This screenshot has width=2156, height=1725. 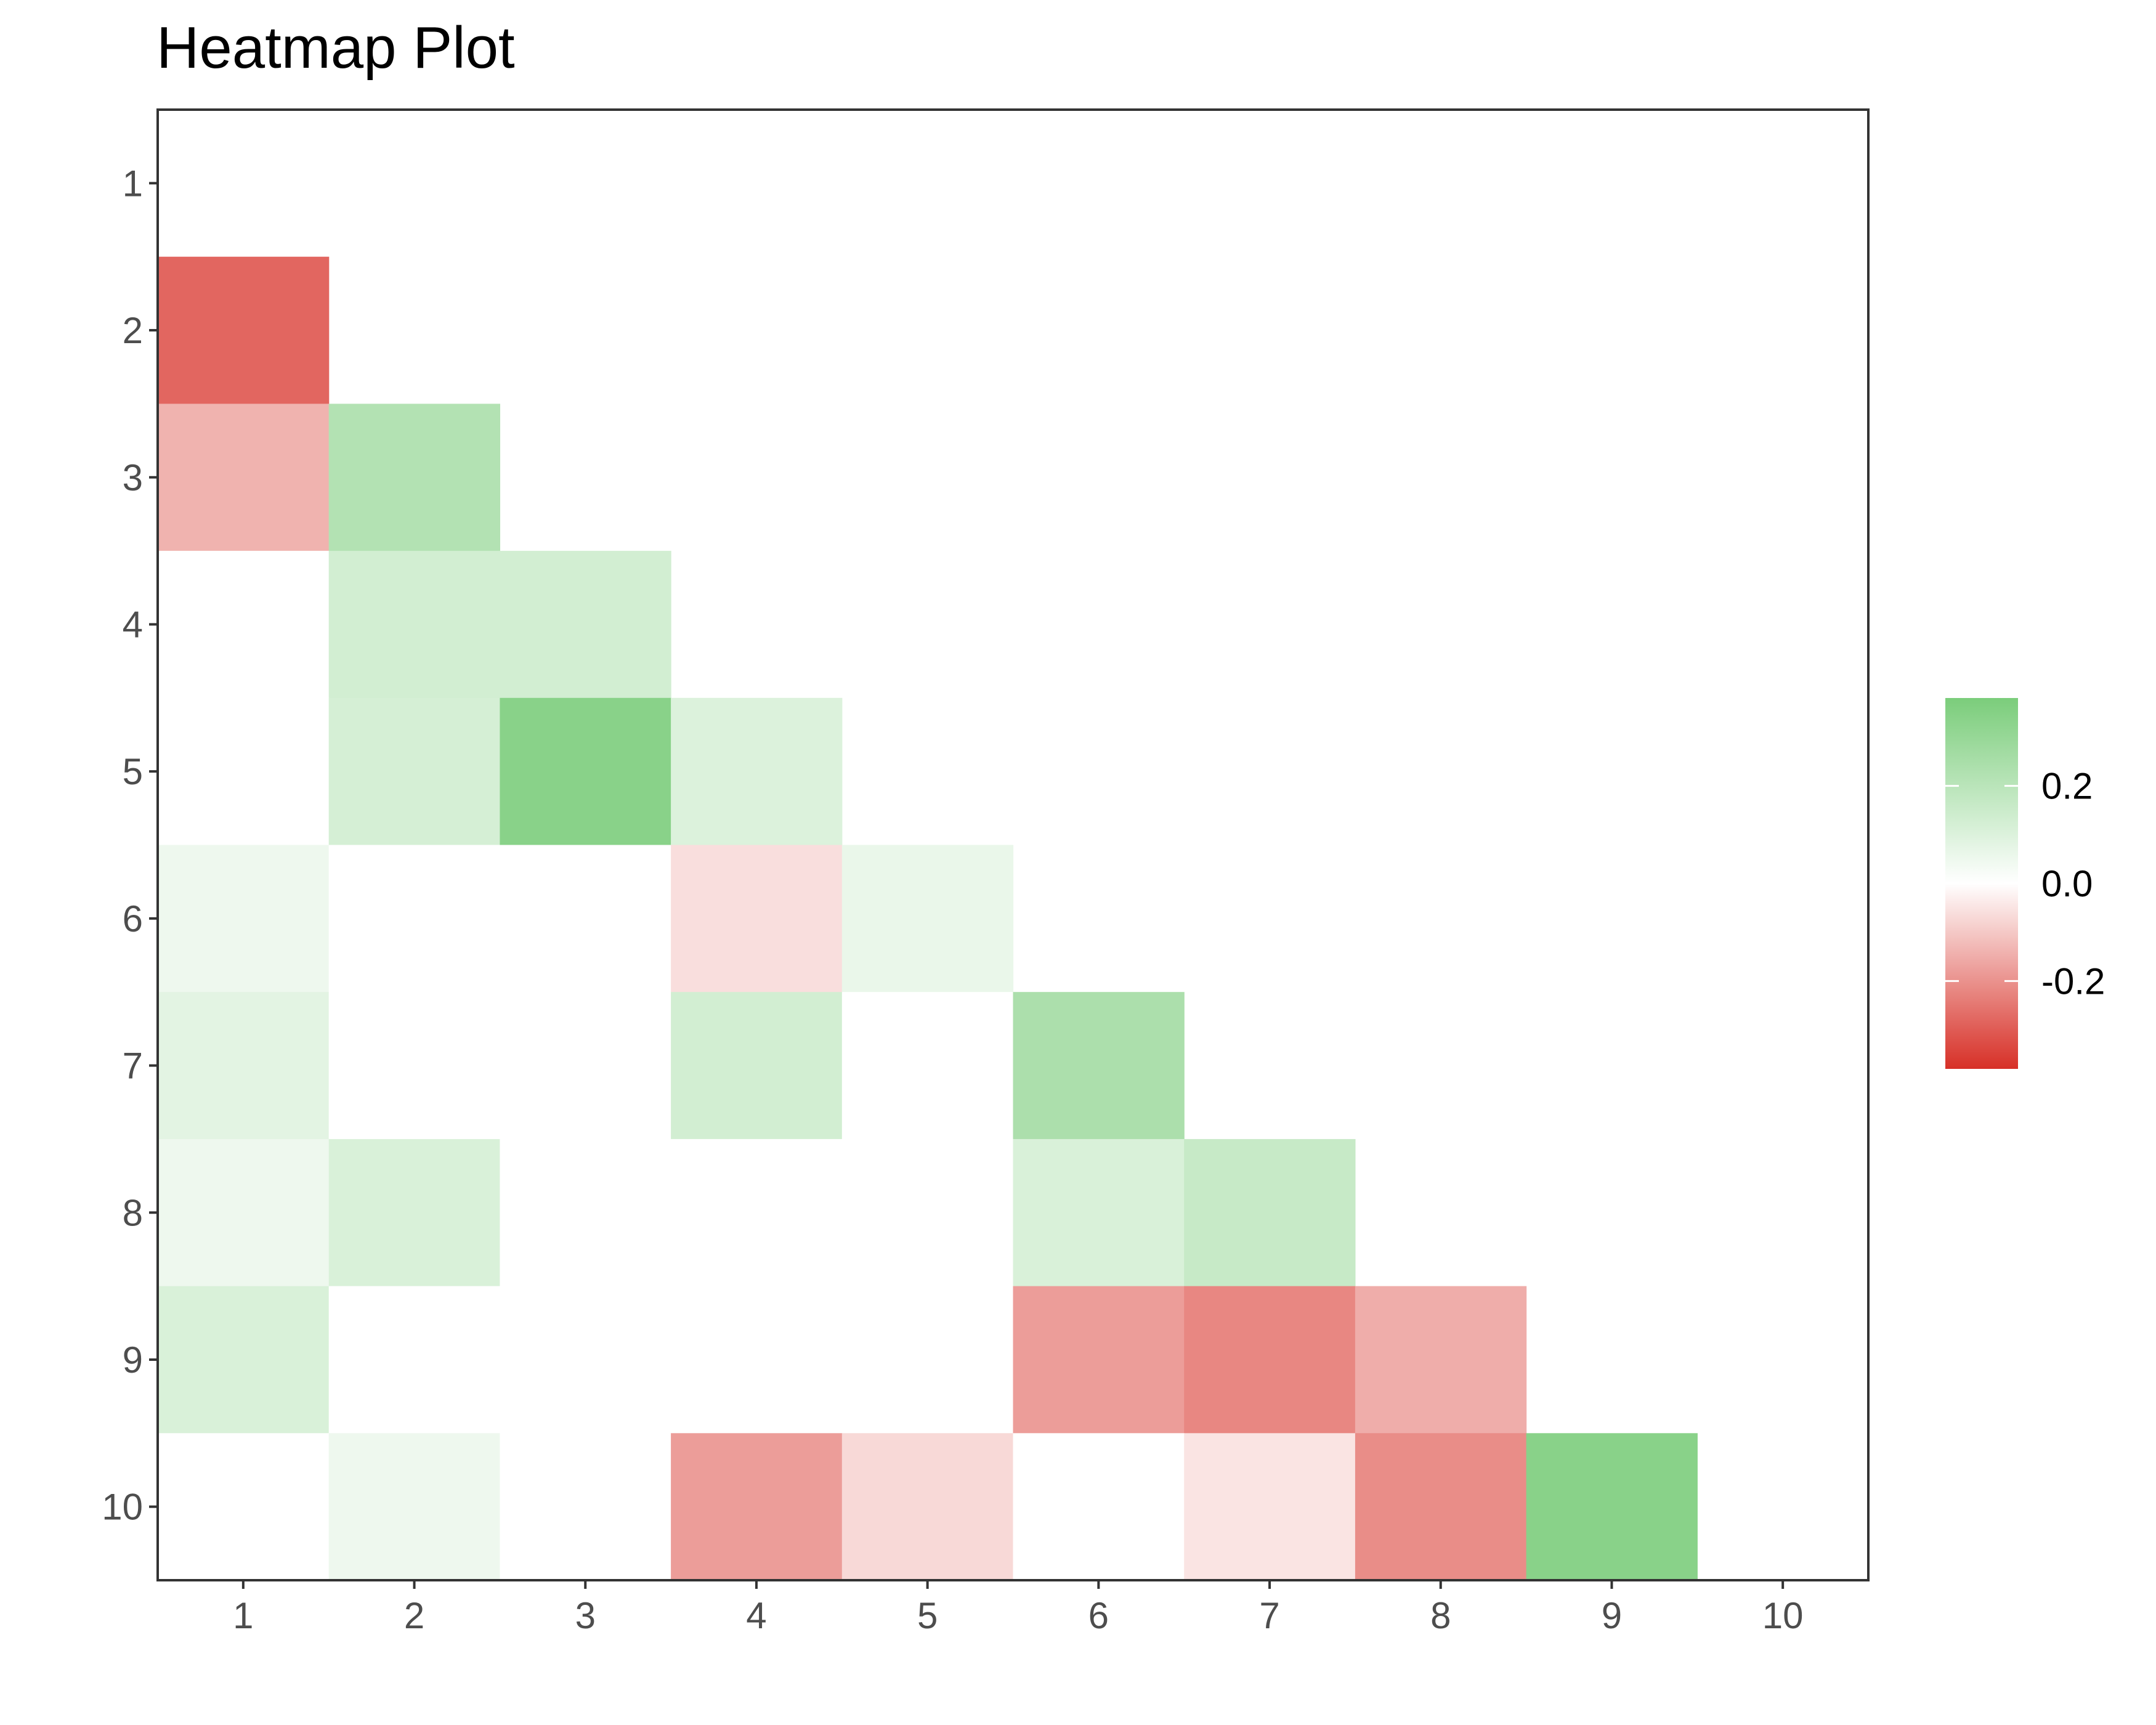 I want to click on x-tick-label: 2, so click(x=414, y=1616).